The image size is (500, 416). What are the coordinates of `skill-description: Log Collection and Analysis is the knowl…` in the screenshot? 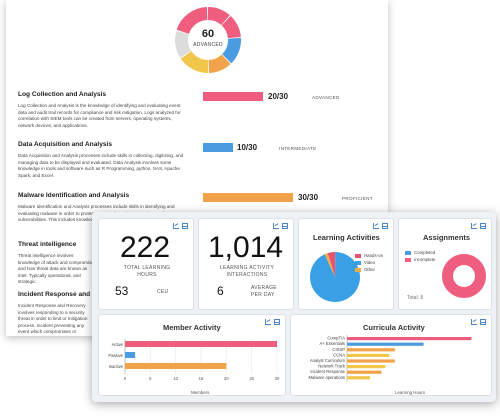 It's located at (99, 115).